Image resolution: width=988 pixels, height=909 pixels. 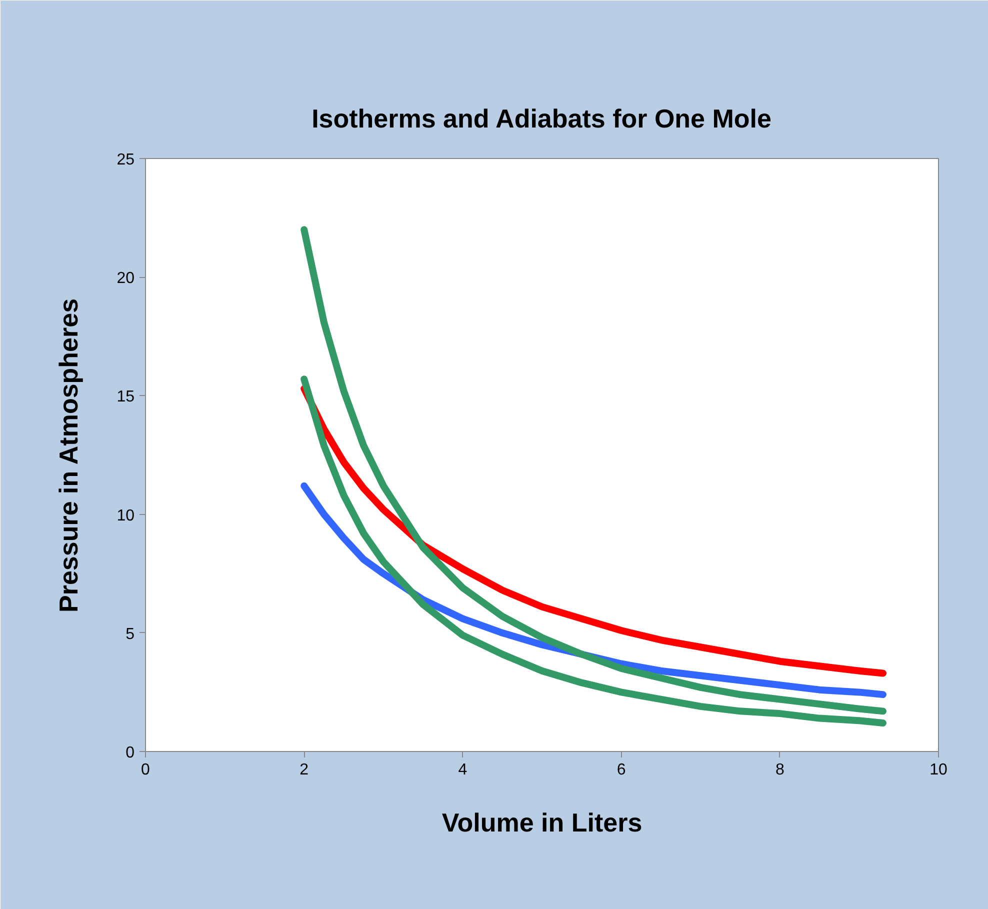 I want to click on y-axis-title: Pressure in Atmospheres, so click(x=69, y=455).